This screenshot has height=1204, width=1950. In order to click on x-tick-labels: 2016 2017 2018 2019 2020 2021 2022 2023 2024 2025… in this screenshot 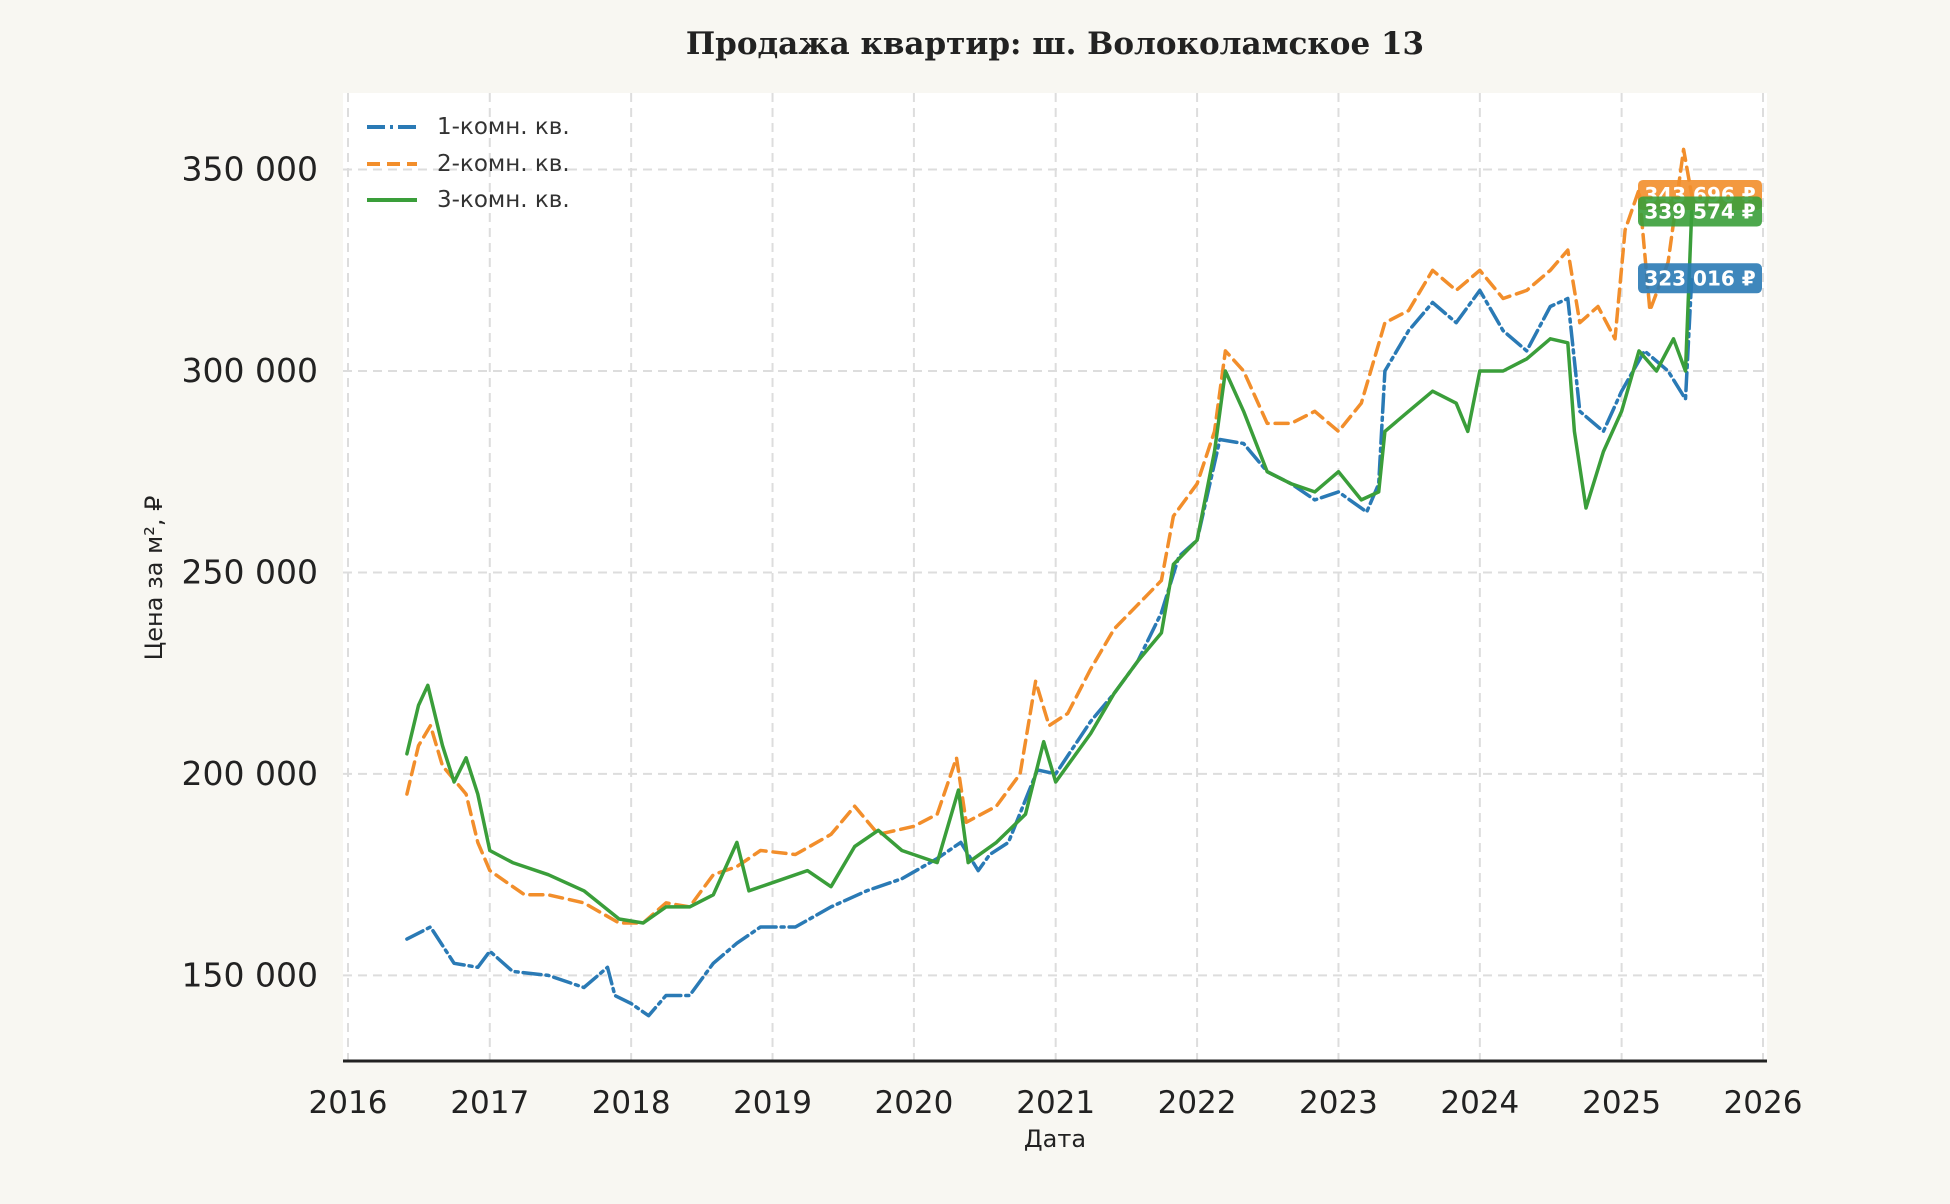, I will do `click(1056, 1103)`.